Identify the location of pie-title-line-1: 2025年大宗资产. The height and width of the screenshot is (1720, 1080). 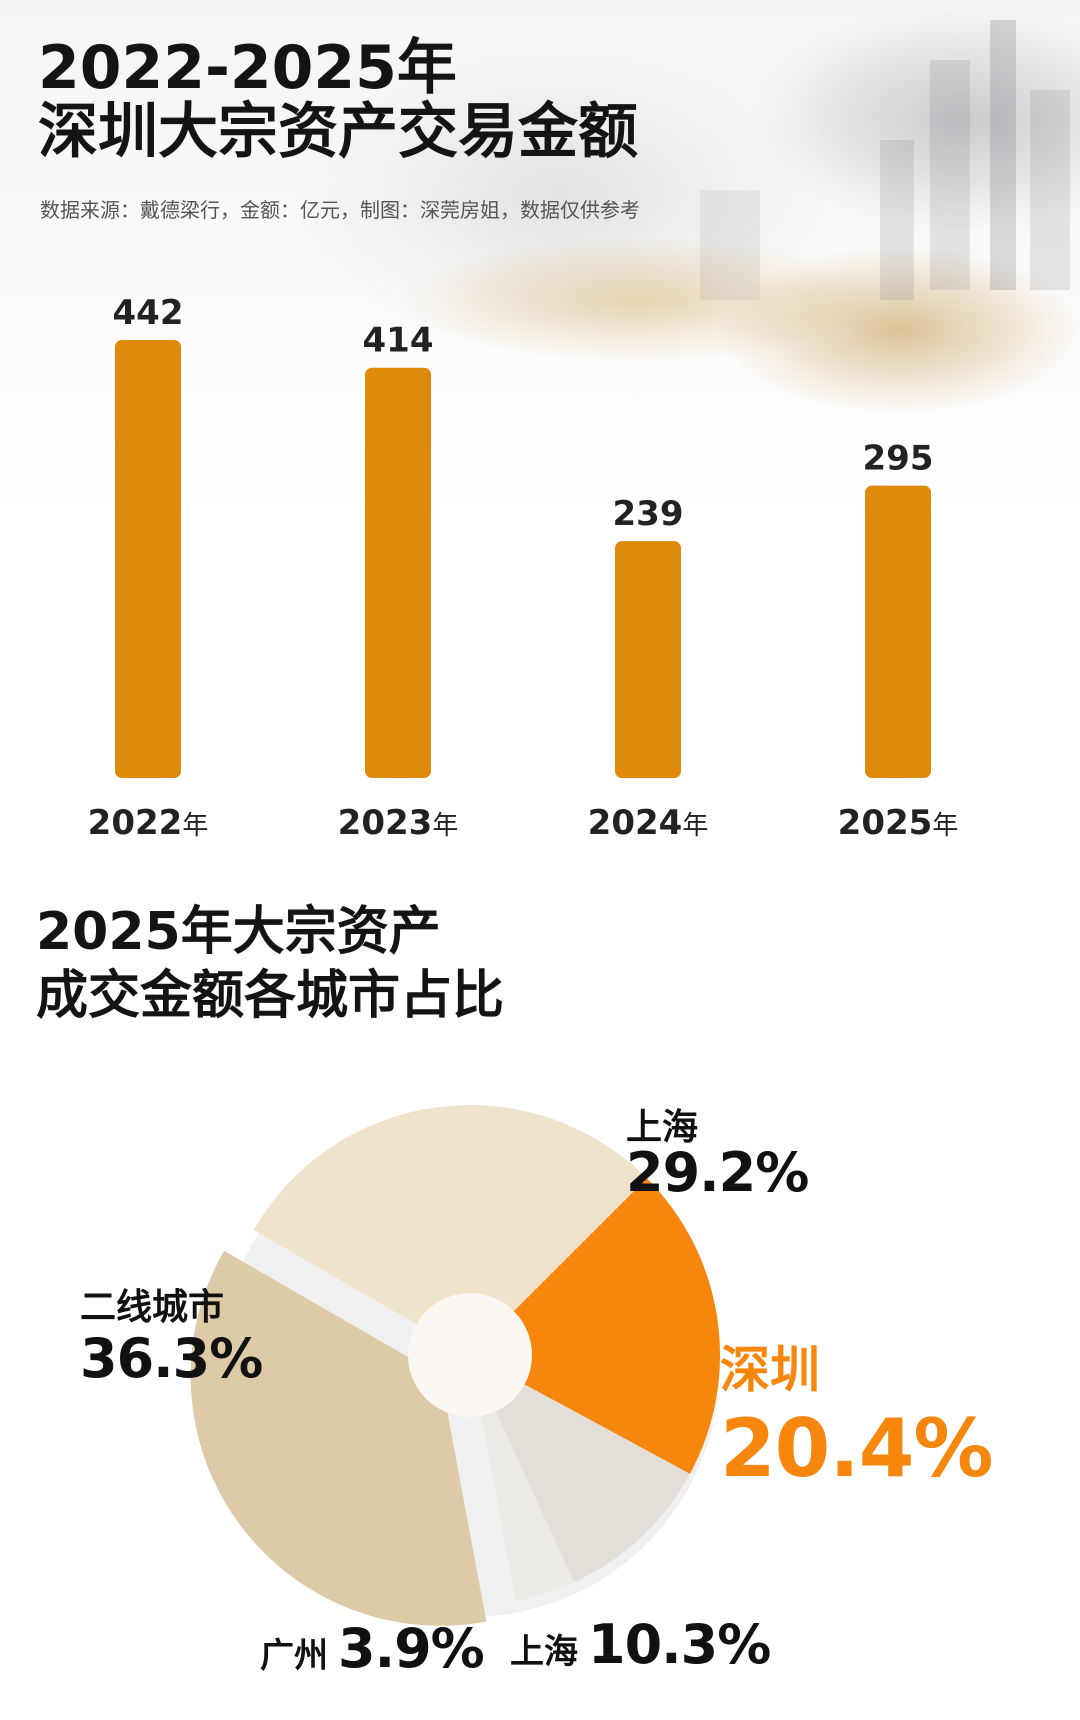
(238, 932).